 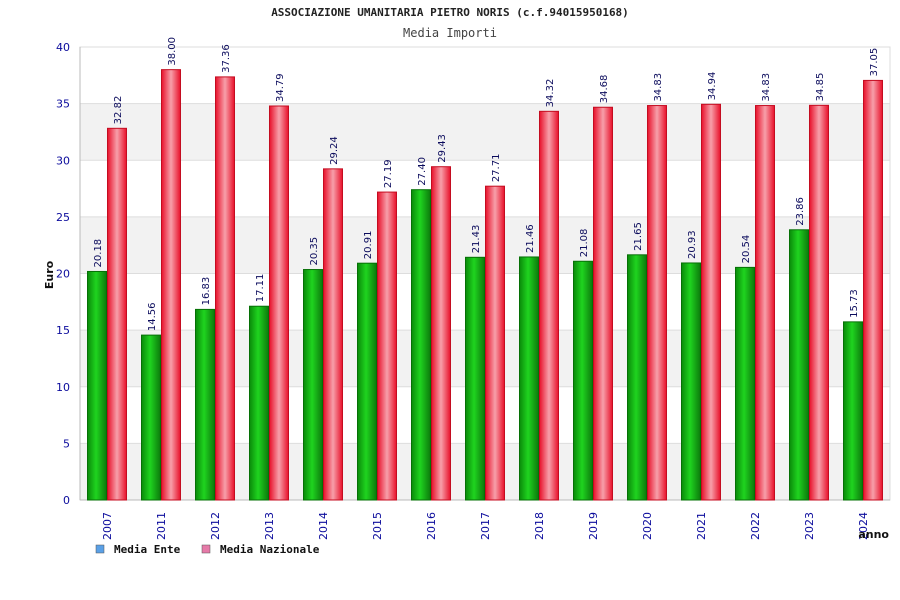 I want to click on data-label: 23.86, so click(x=800, y=211).